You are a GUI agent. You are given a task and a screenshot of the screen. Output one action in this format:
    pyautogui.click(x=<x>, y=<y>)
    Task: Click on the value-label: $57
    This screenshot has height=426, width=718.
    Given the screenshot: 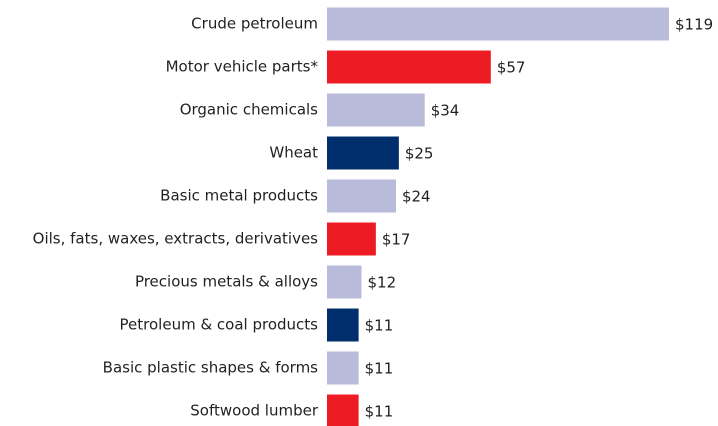 What is the action you would take?
    pyautogui.click(x=511, y=68)
    